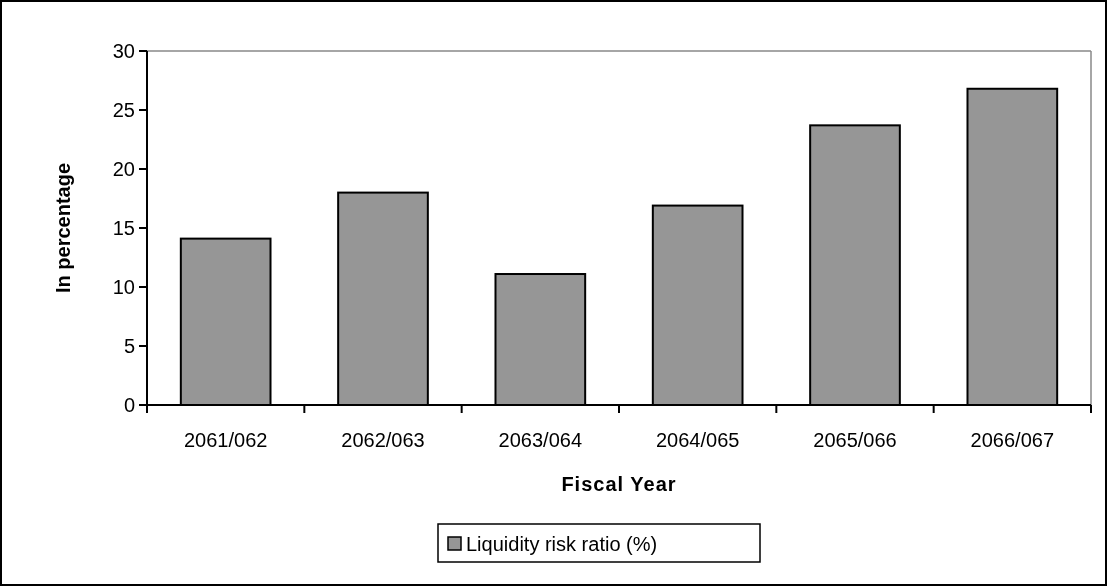 This screenshot has width=1107, height=586. Describe the element at coordinates (697, 440) in the screenshot. I see `x-tick-label: 2064/065` at that location.